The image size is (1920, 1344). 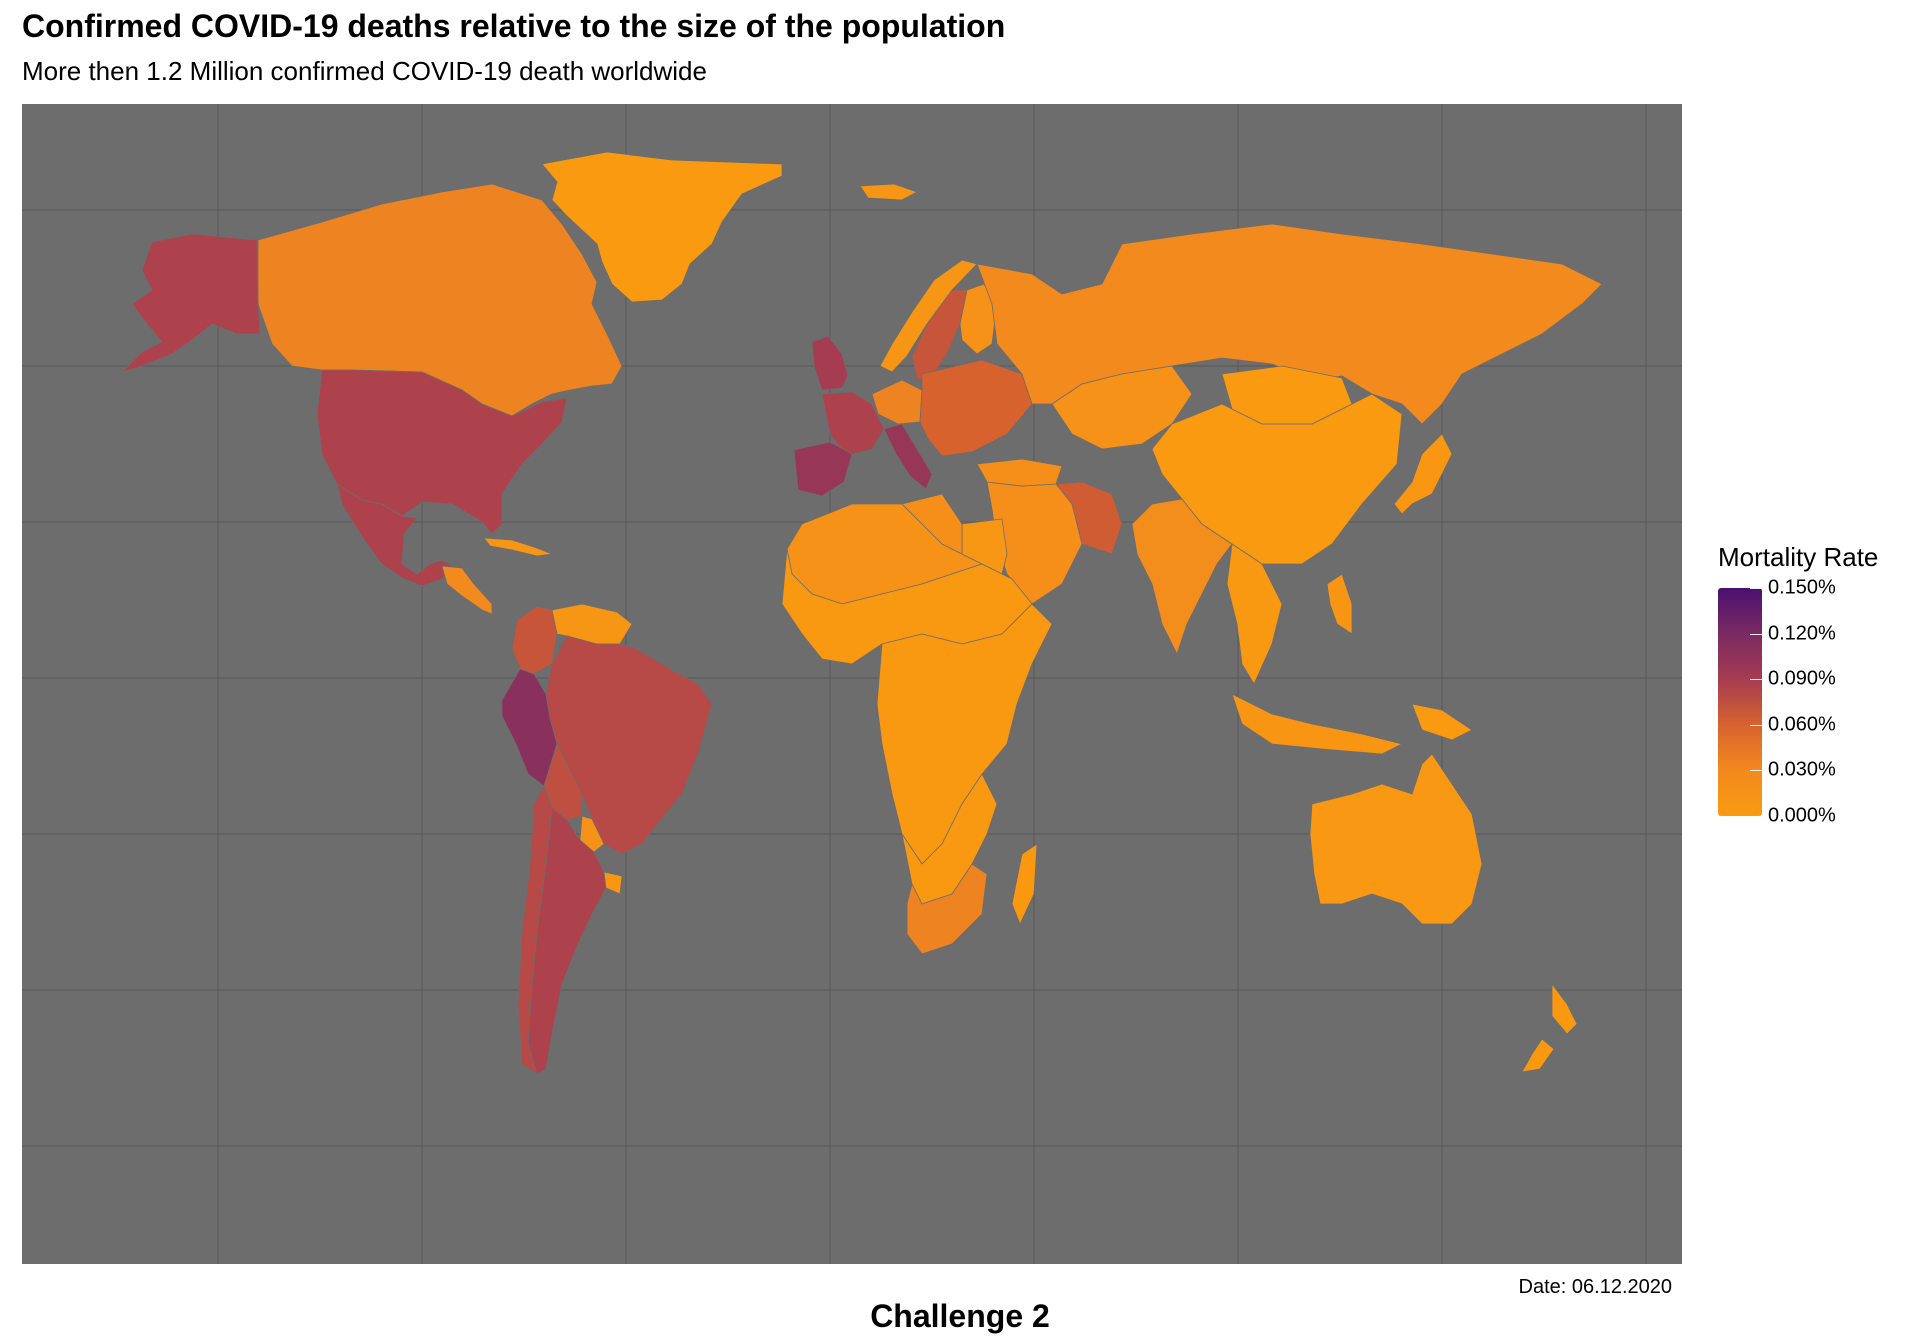 What do you see at coordinates (853, 424) in the screenshot?
I see `map-region-france: France` at bounding box center [853, 424].